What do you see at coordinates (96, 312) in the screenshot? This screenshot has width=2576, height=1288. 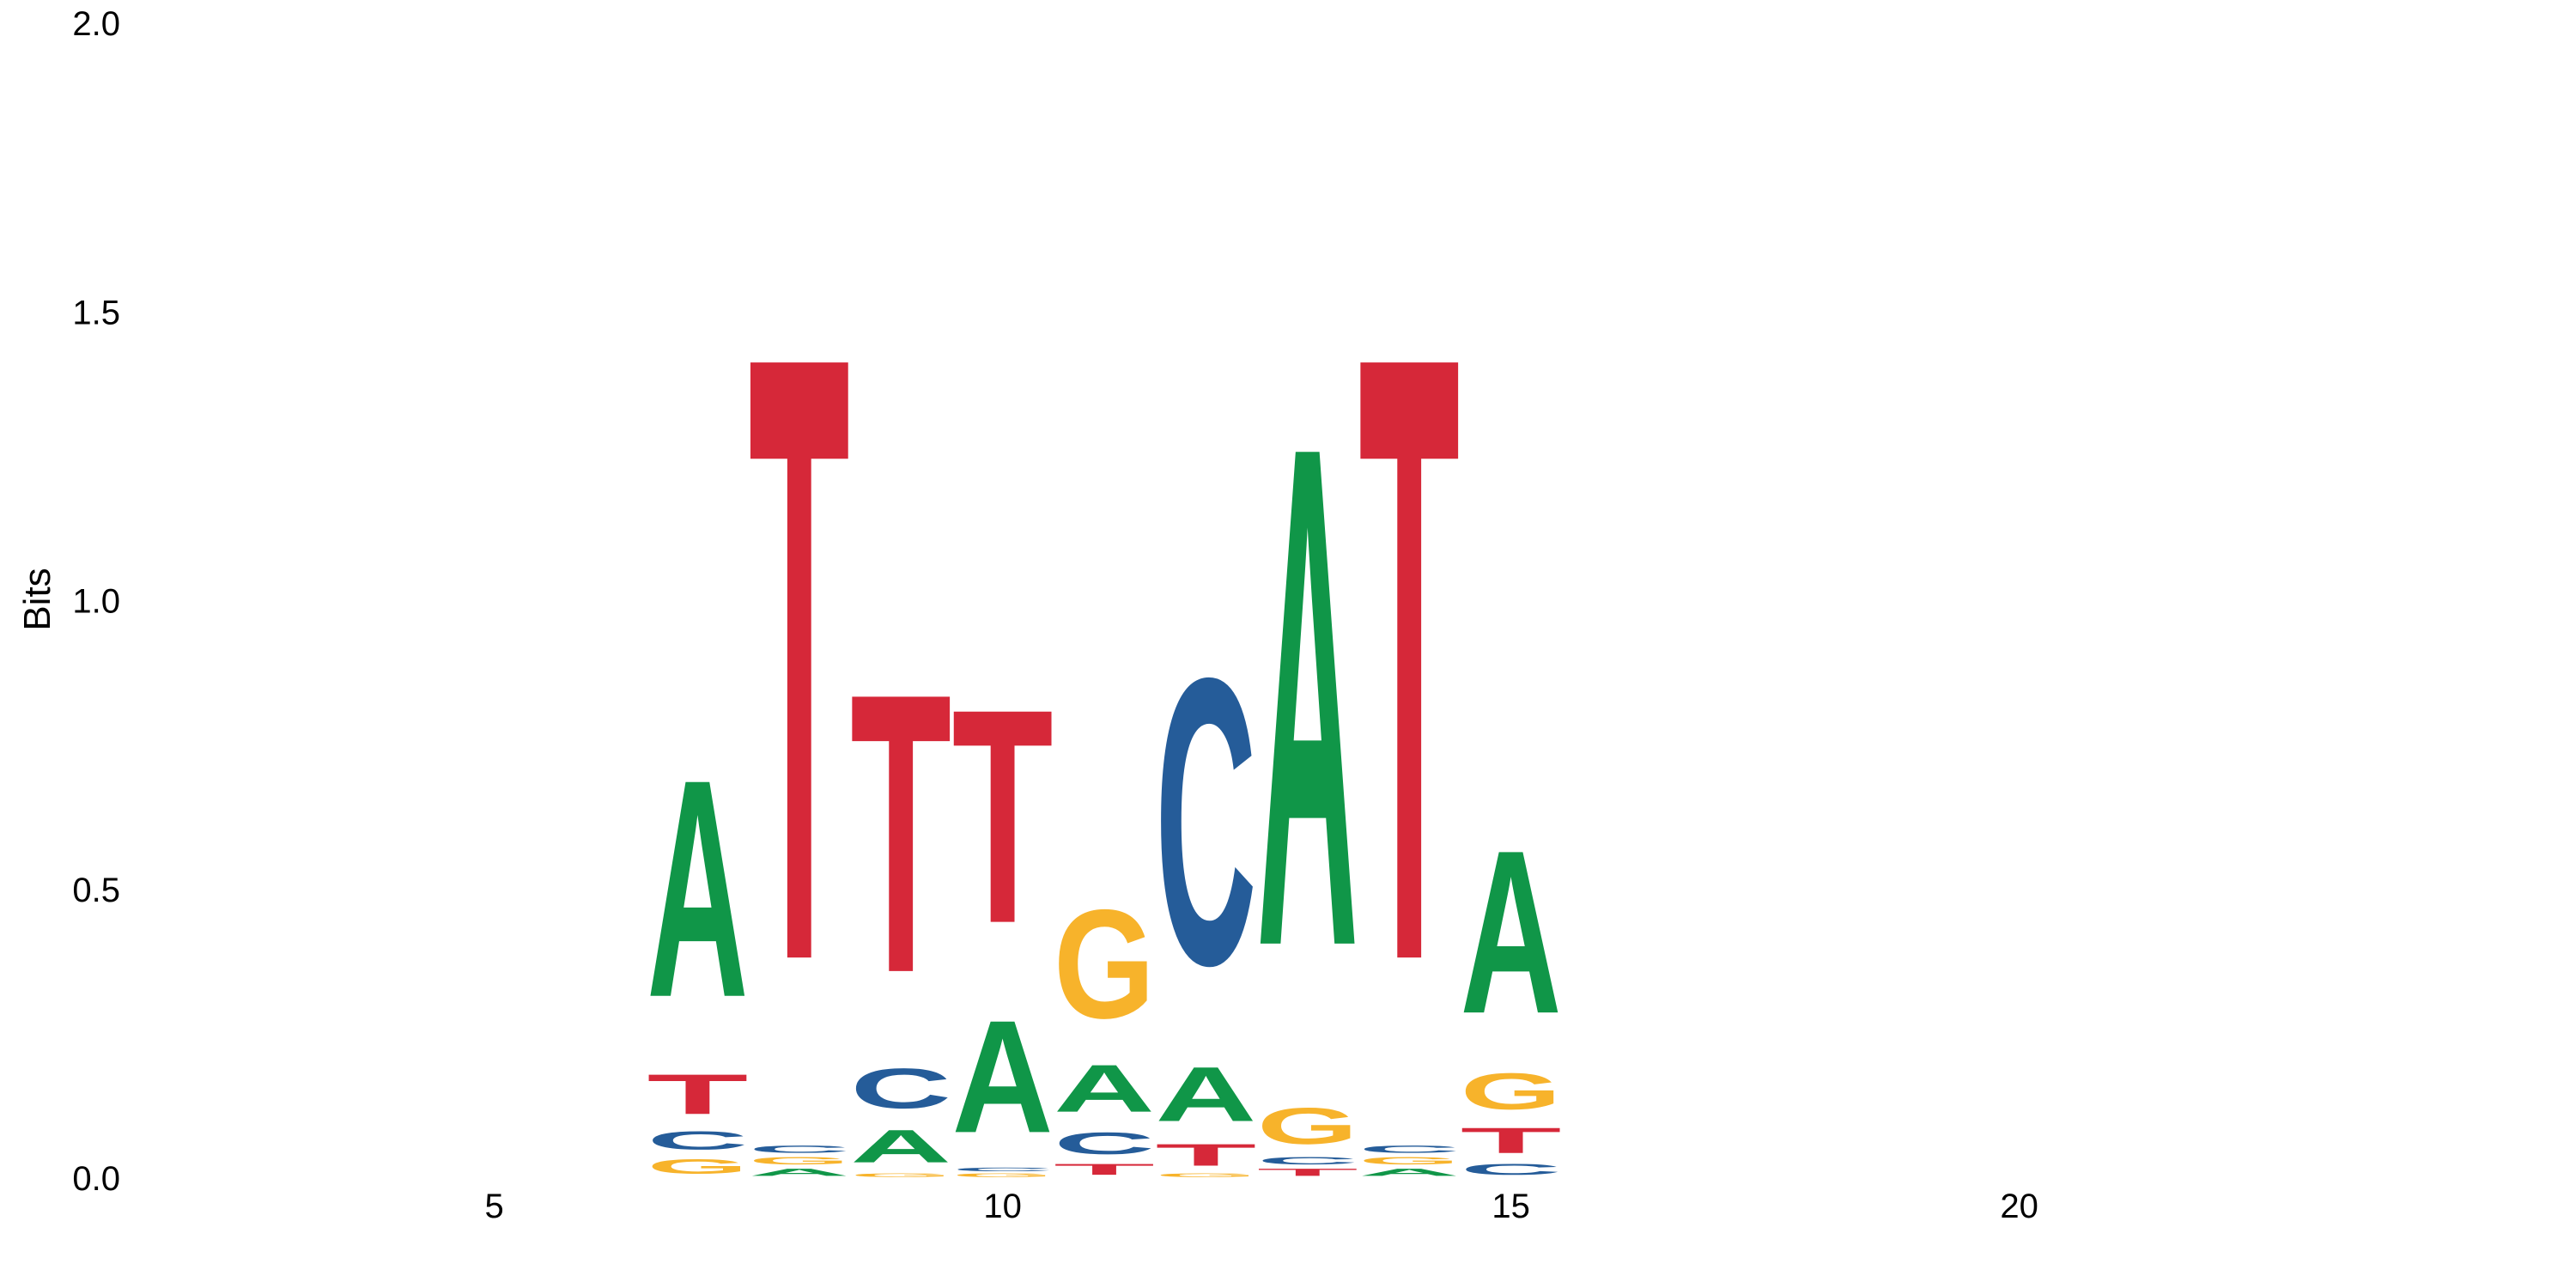 I see `y-tick-label: 1.5` at bounding box center [96, 312].